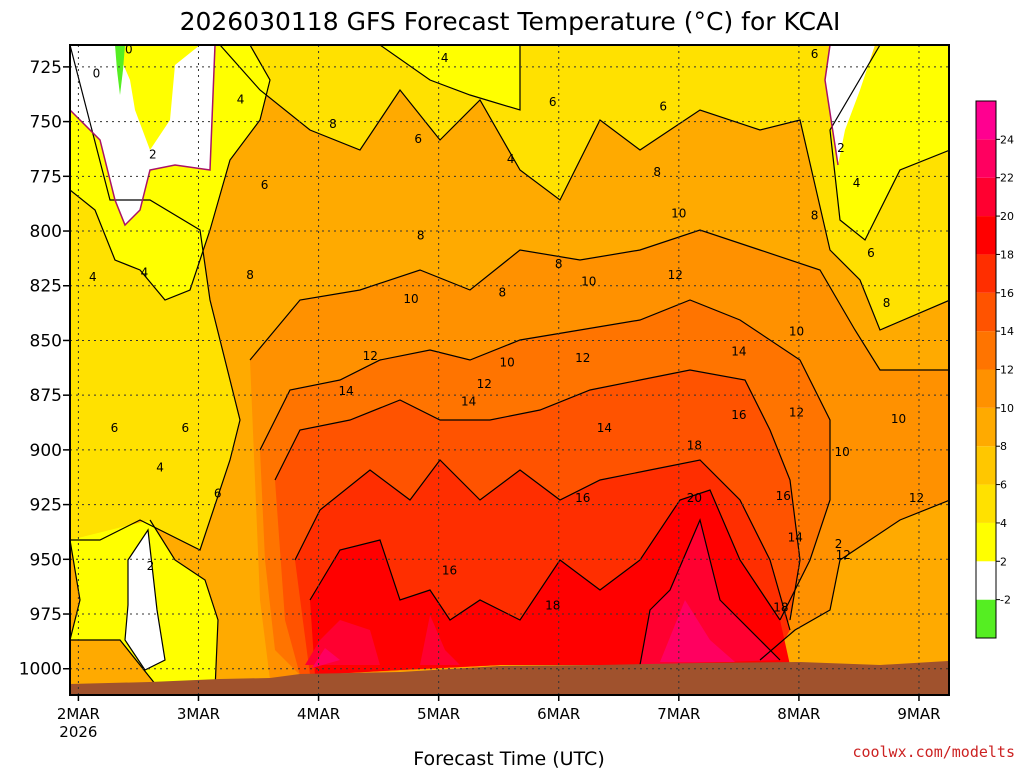 The height and width of the screenshot is (768, 1024). Describe the element at coordinates (1003, 446) in the screenshot. I see `colorbar-label: 8` at that location.